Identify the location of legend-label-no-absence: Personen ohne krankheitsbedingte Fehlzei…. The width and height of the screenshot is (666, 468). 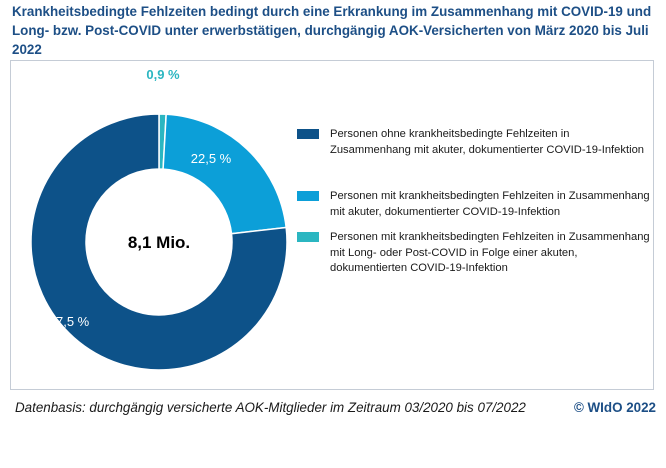
(487, 142).